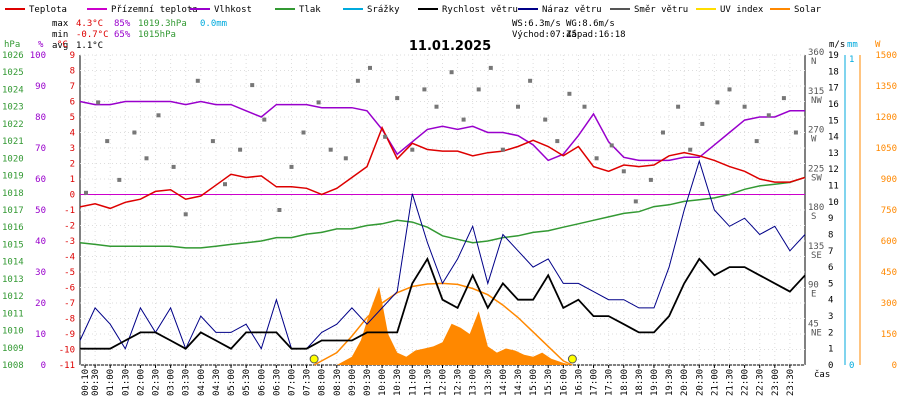 The image size is (900, 400). I want to click on legend-label-3: Tlak, so click(310, 10).